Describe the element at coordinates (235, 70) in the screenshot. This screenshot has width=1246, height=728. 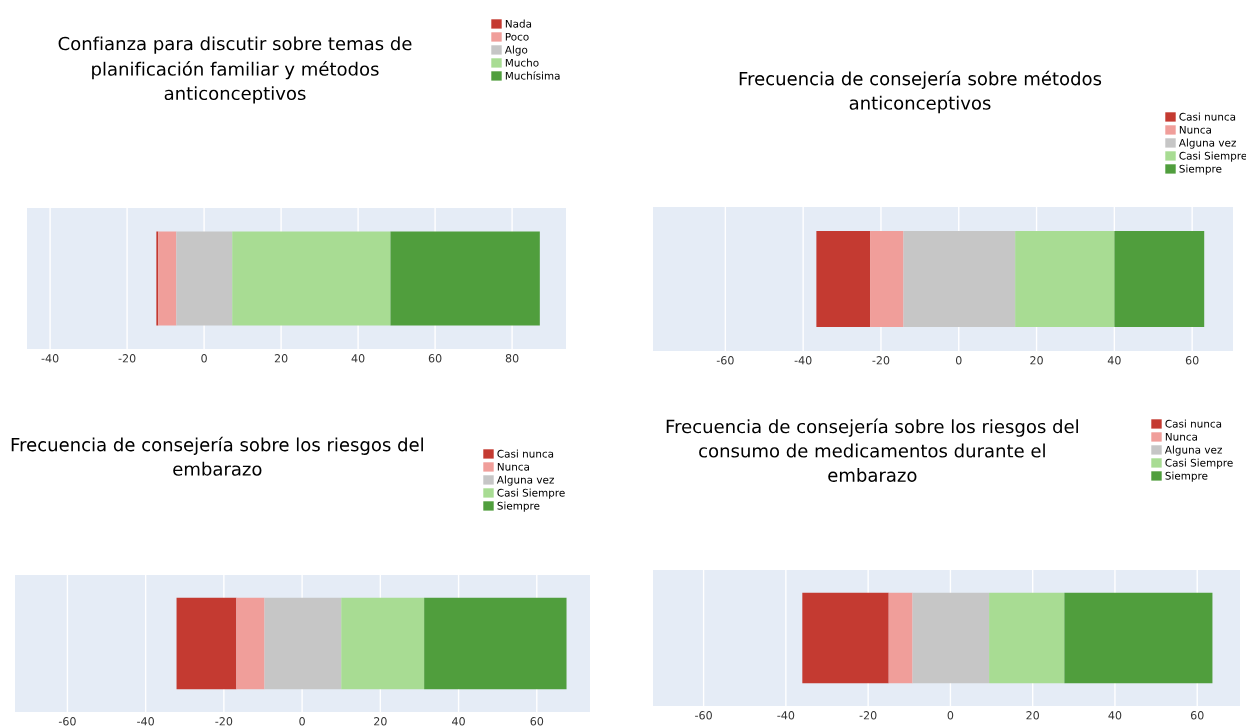
I see `chart-title: Confianza para discutir sobre temas de planificación familiar y métodos anticonceptivos` at that location.